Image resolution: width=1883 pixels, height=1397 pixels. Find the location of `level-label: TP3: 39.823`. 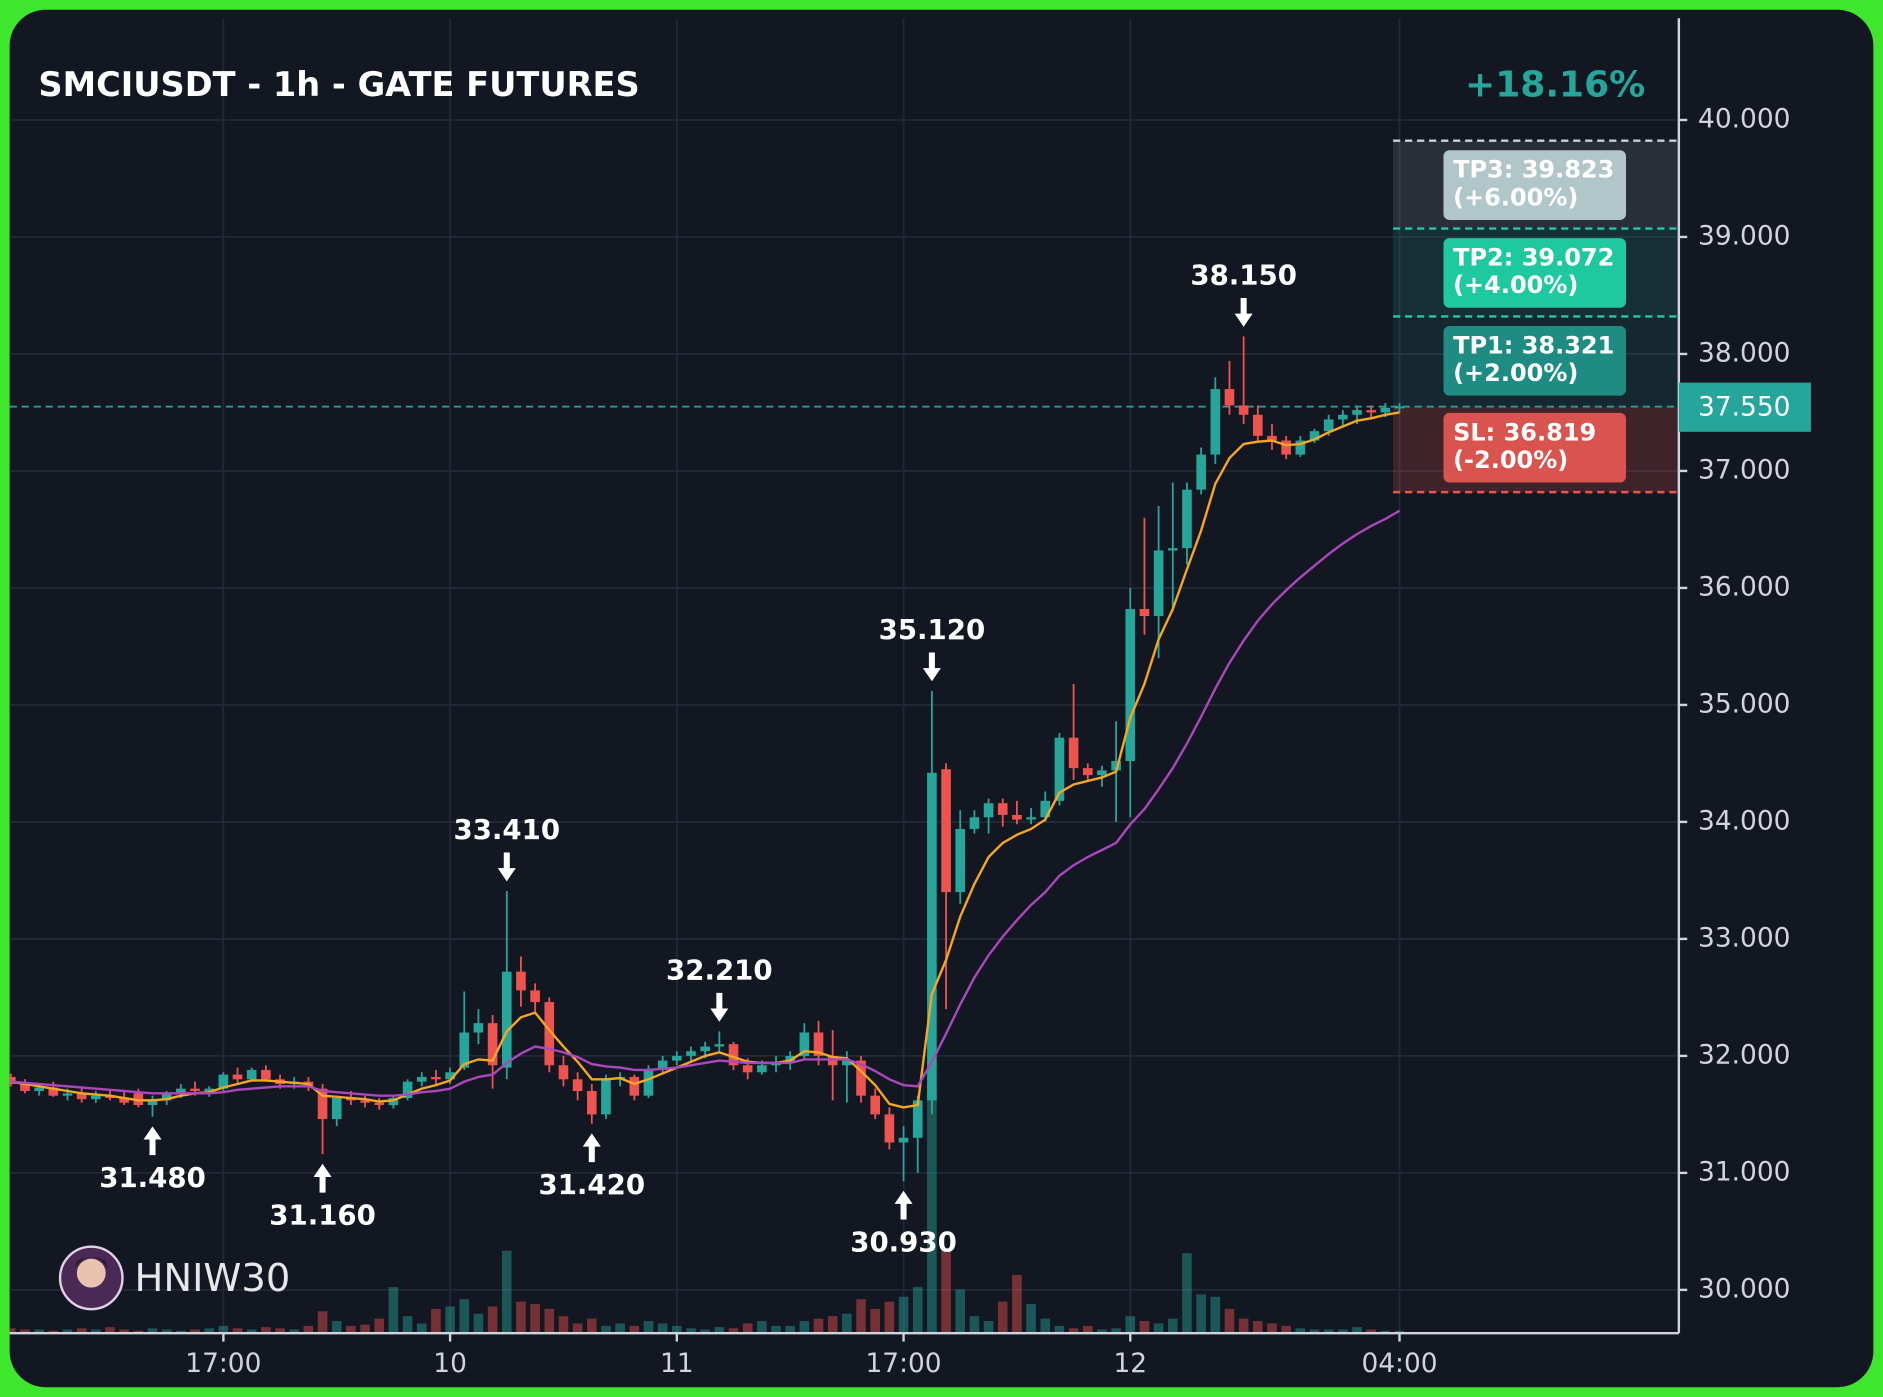

level-label: TP3: 39.823 is located at coordinates (1533, 170).